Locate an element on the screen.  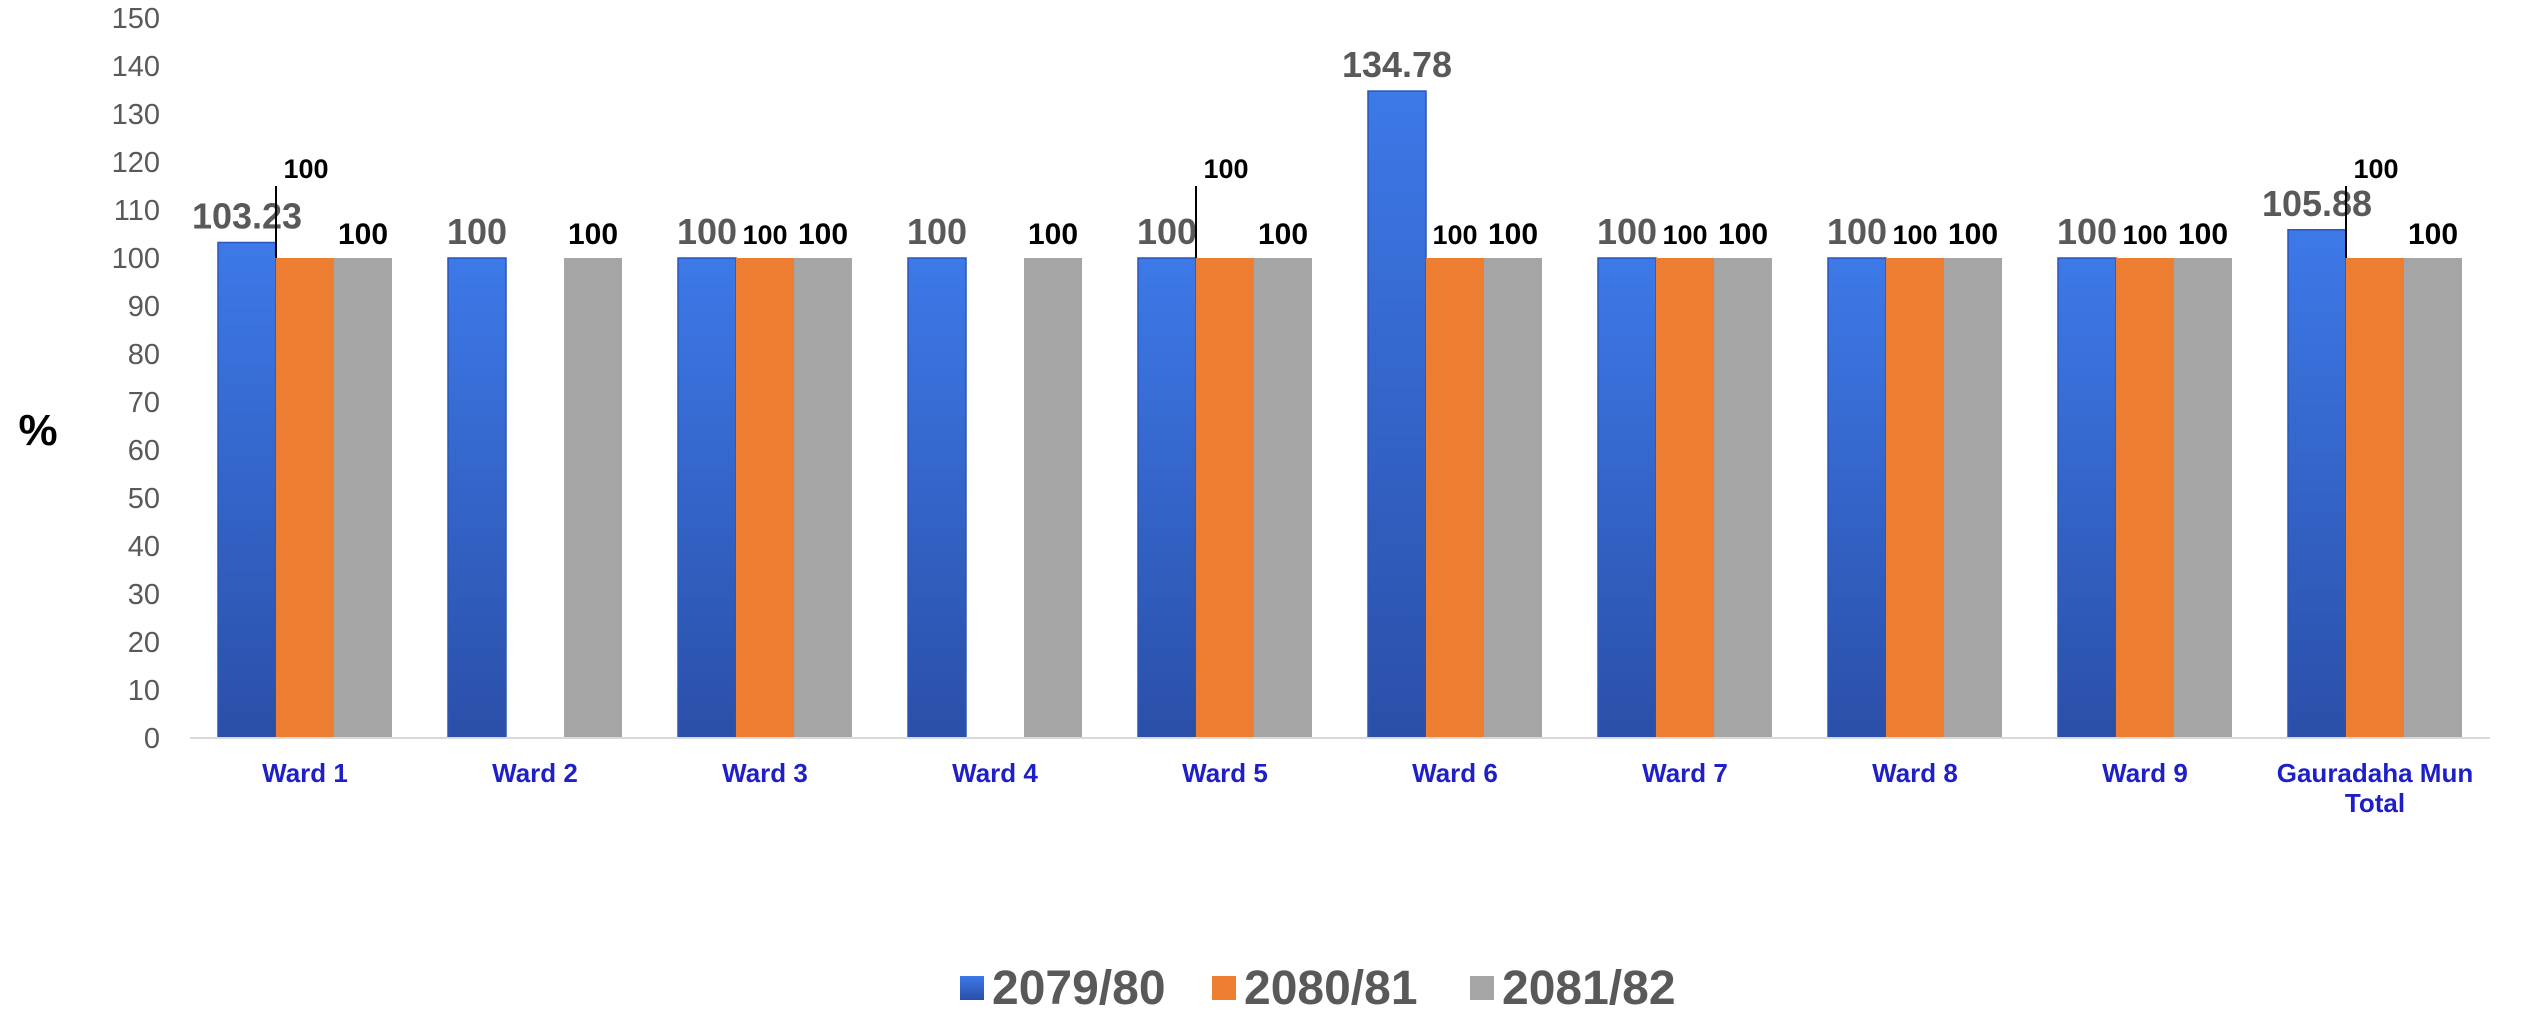
category-label: Ward 1 is located at coordinates (305, 773).